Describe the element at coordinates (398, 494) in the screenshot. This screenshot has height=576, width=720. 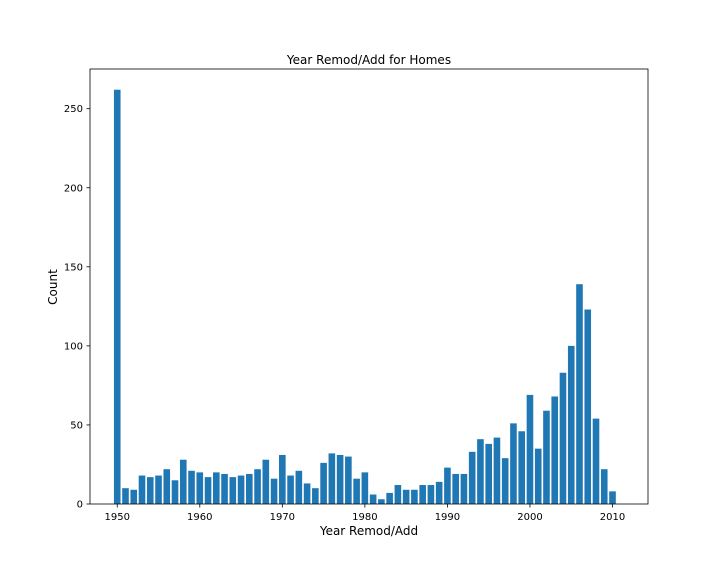
I see `bar-1984` at that location.